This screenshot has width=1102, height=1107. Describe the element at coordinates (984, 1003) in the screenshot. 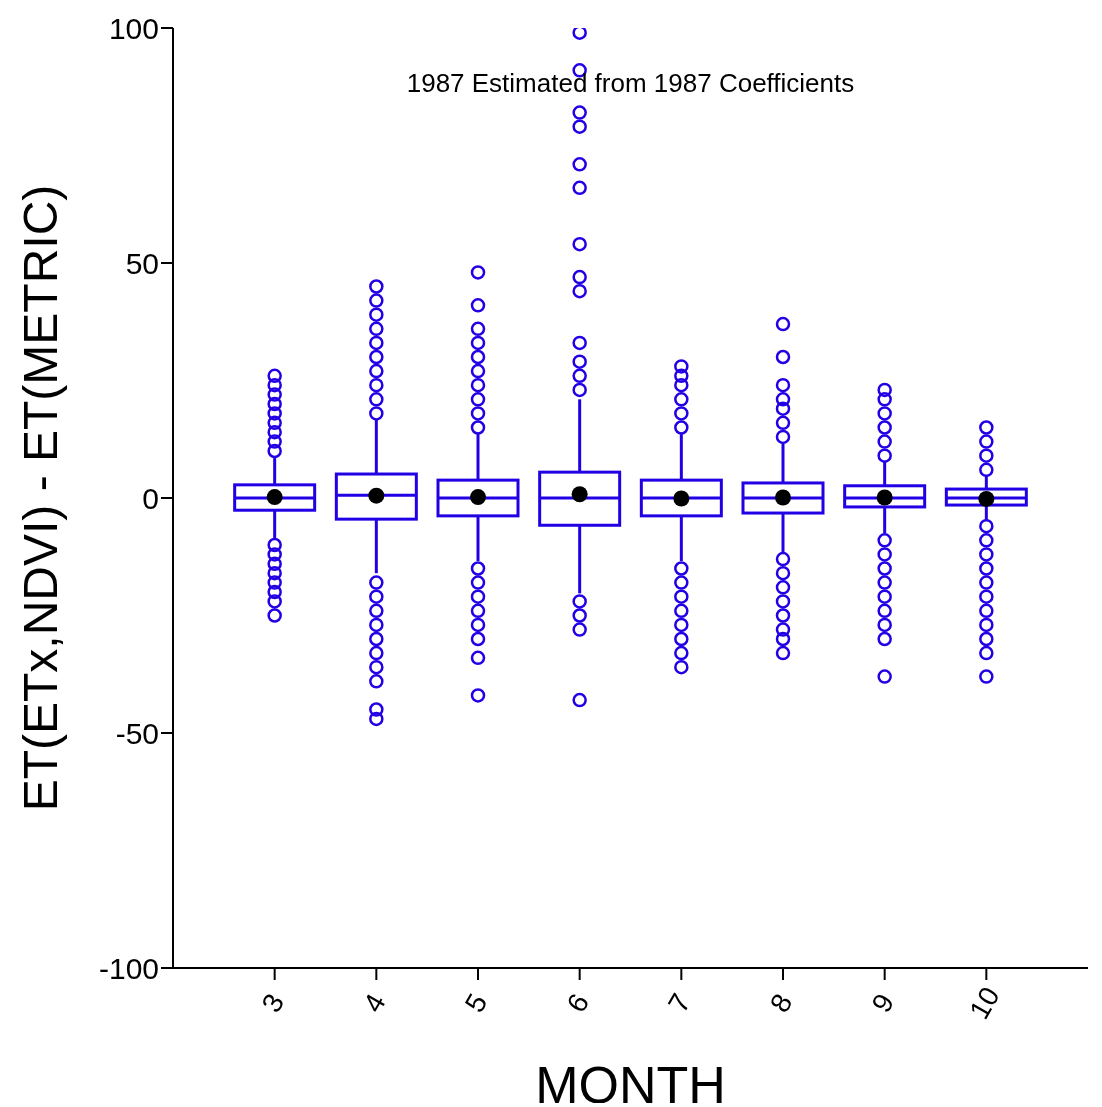

I see `x-tick-label: 10` at that location.